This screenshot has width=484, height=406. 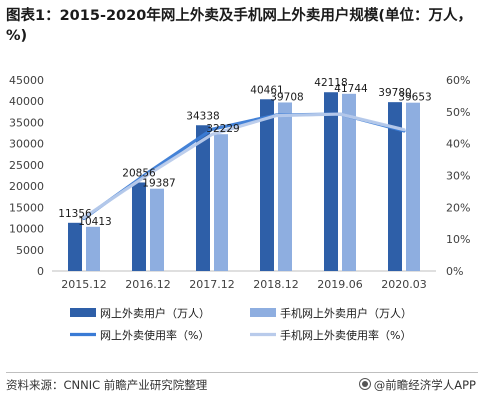 What do you see at coordinates (346, 313) in the screenshot?
I see `legend-label: 手机网上外卖用户（万人）` at bounding box center [346, 313].